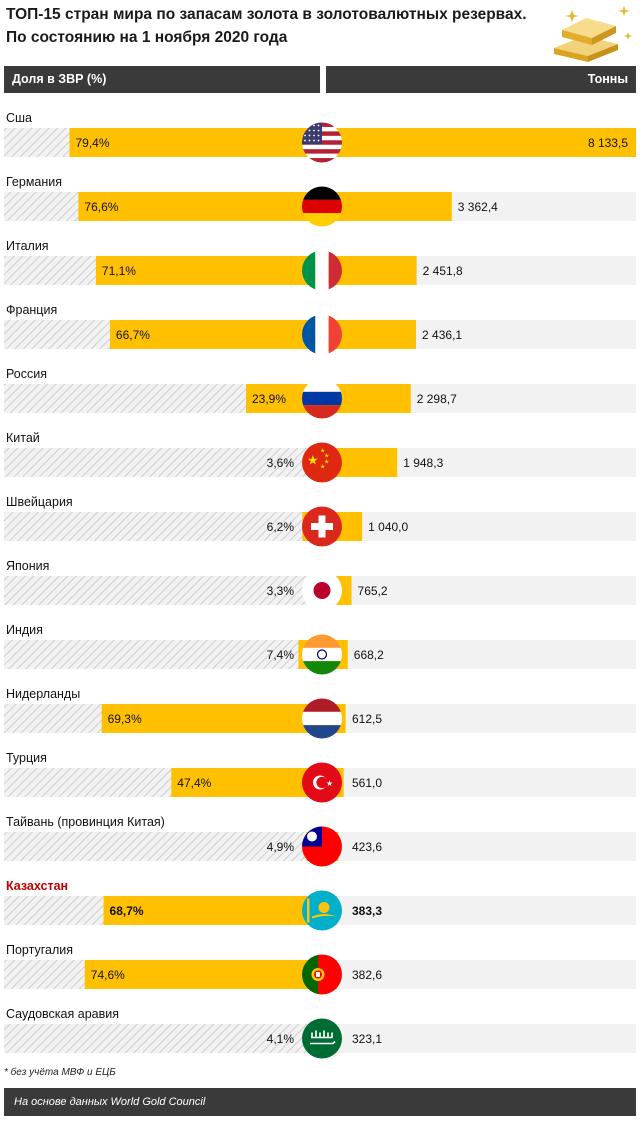 The width and height of the screenshot is (640, 1125). I want to click on tonnes-label: 561,0, so click(367, 783).